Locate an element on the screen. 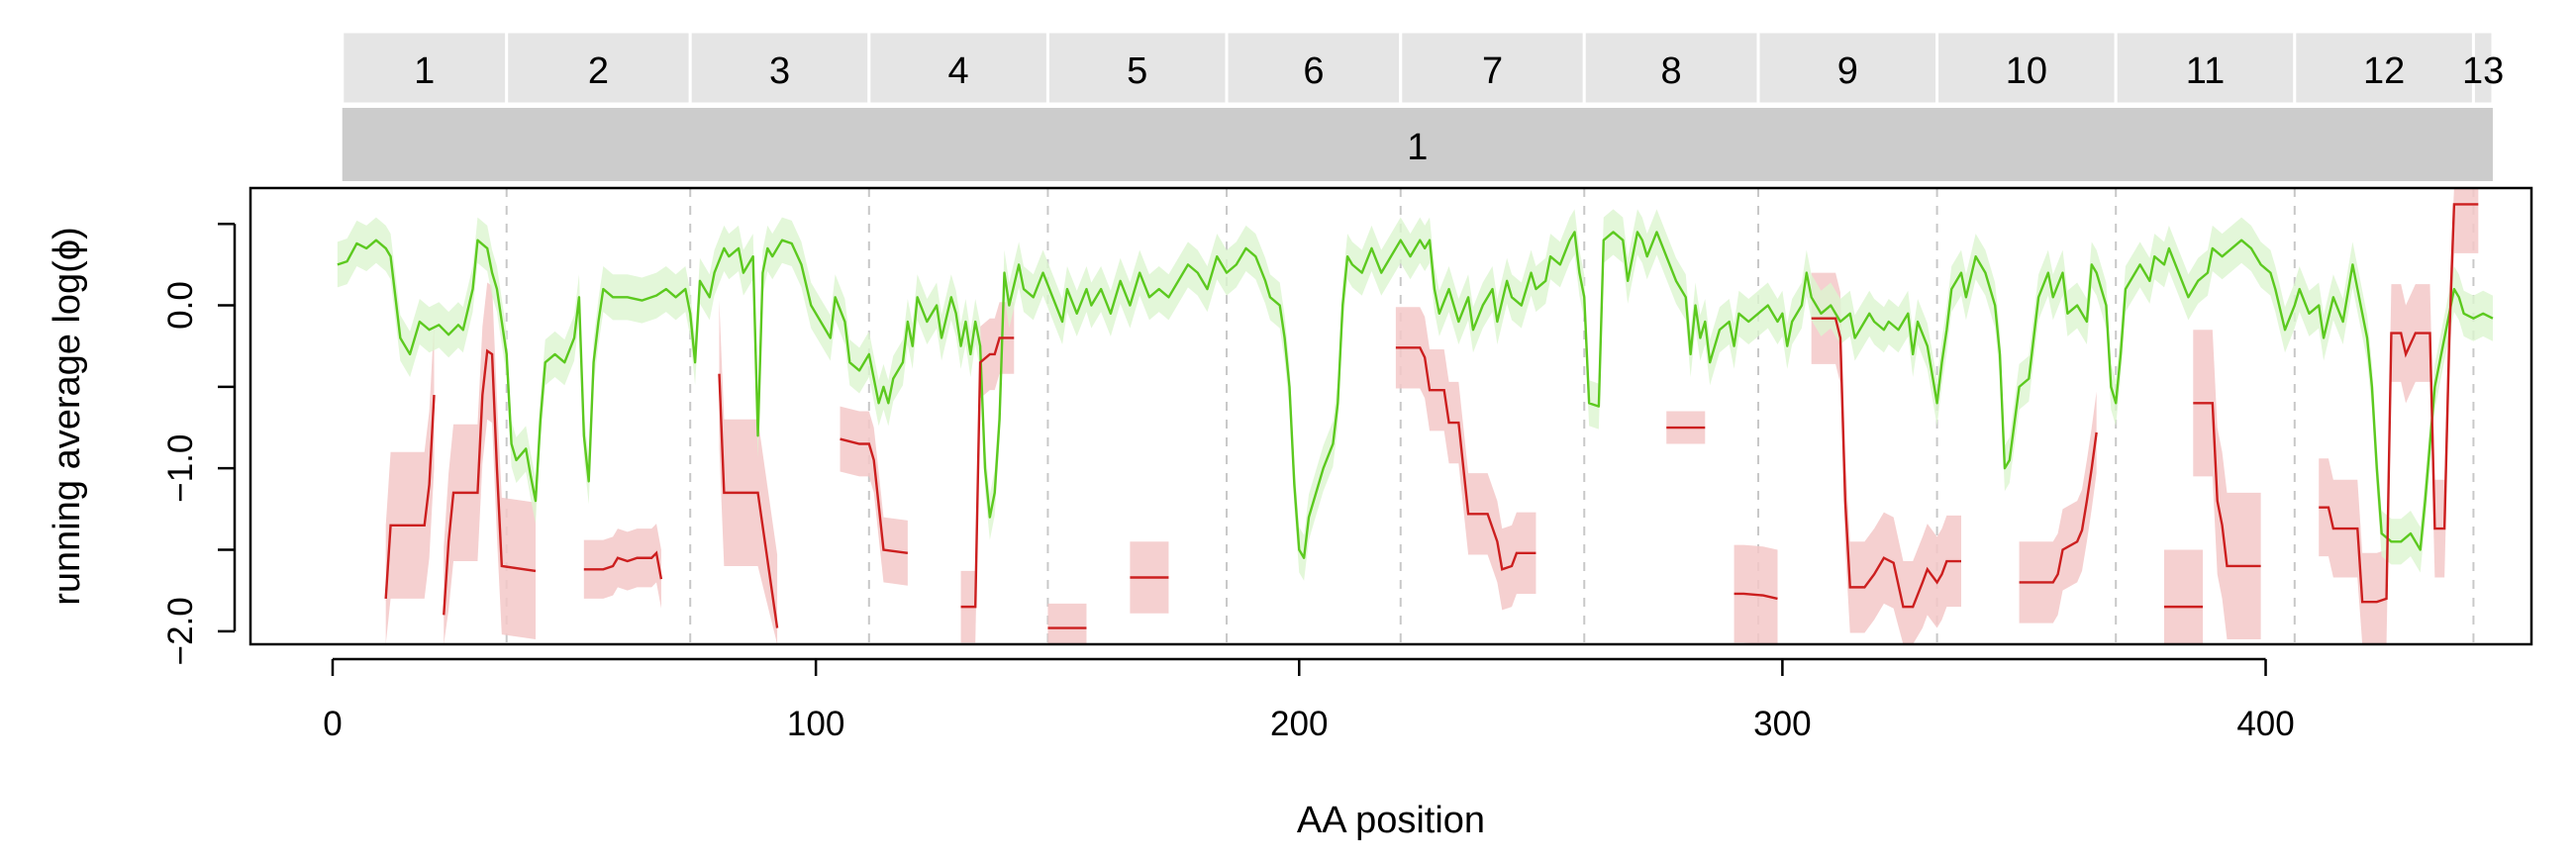 Image resolution: width=2576 pixels, height=863 pixels. strip-label-1: 1 is located at coordinates (425, 71).